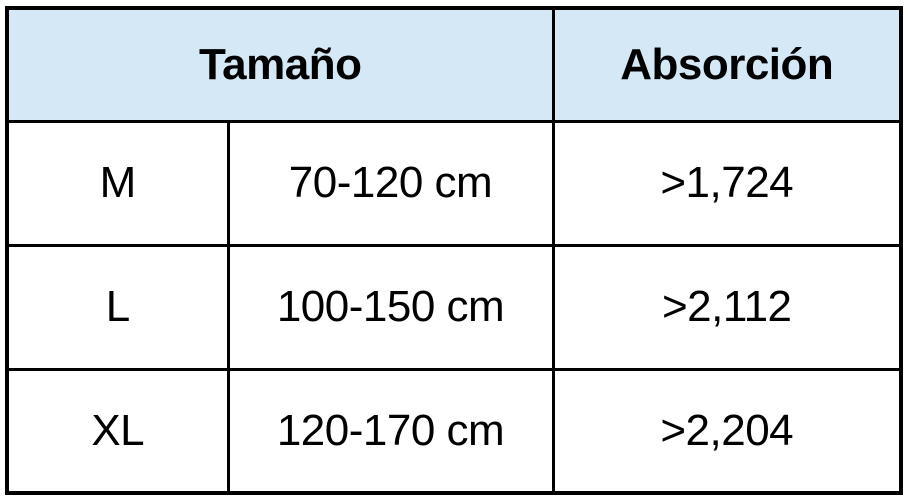  I want to click on column-header-absorption: Absorción, so click(727, 64).